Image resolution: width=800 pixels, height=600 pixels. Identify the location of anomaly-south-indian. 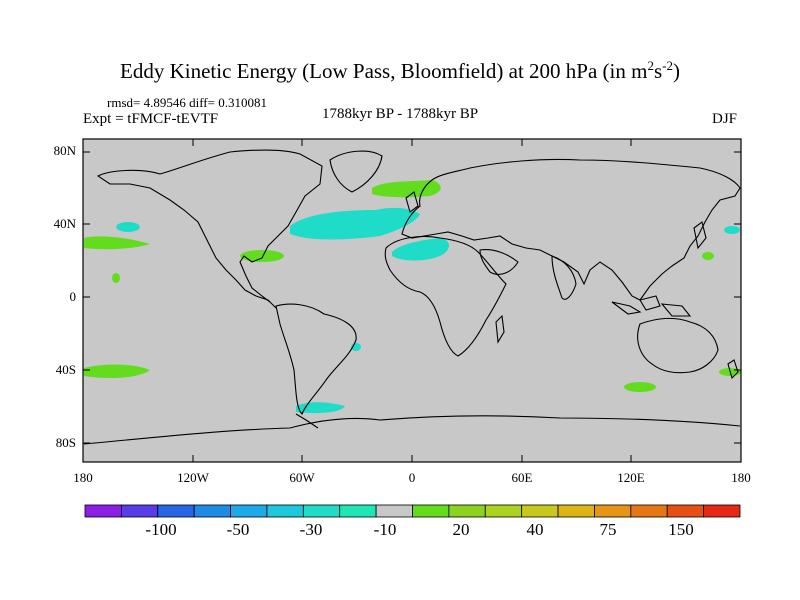
(640, 387).